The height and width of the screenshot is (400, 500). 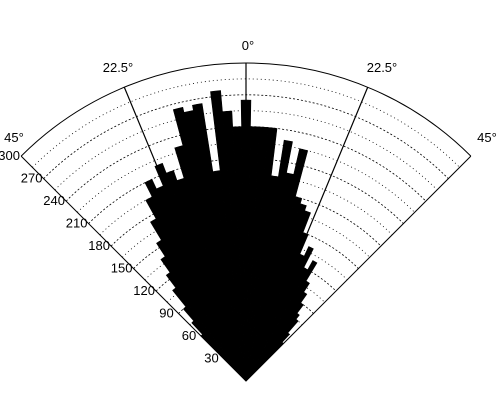 I want to click on angle-tick-label-3: 22.5°, so click(x=382, y=67).